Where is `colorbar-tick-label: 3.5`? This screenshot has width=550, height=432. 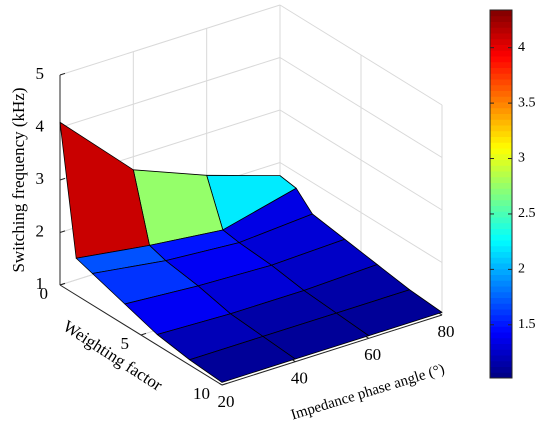 colorbar-tick-label: 3.5 is located at coordinates (527, 102).